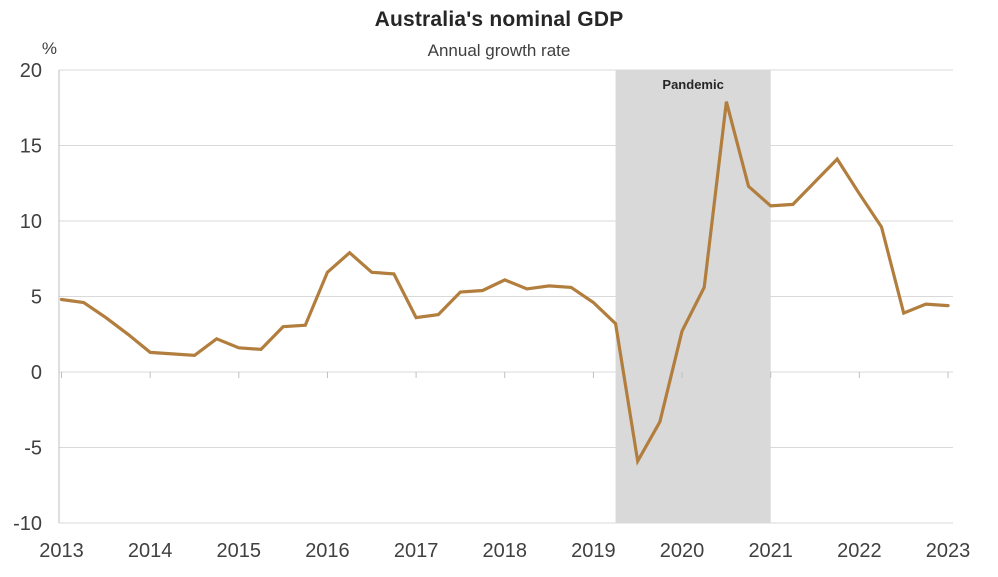 The width and height of the screenshot is (998, 577). What do you see at coordinates (239, 551) in the screenshot?
I see `x-tick-label-2015: 2015` at bounding box center [239, 551].